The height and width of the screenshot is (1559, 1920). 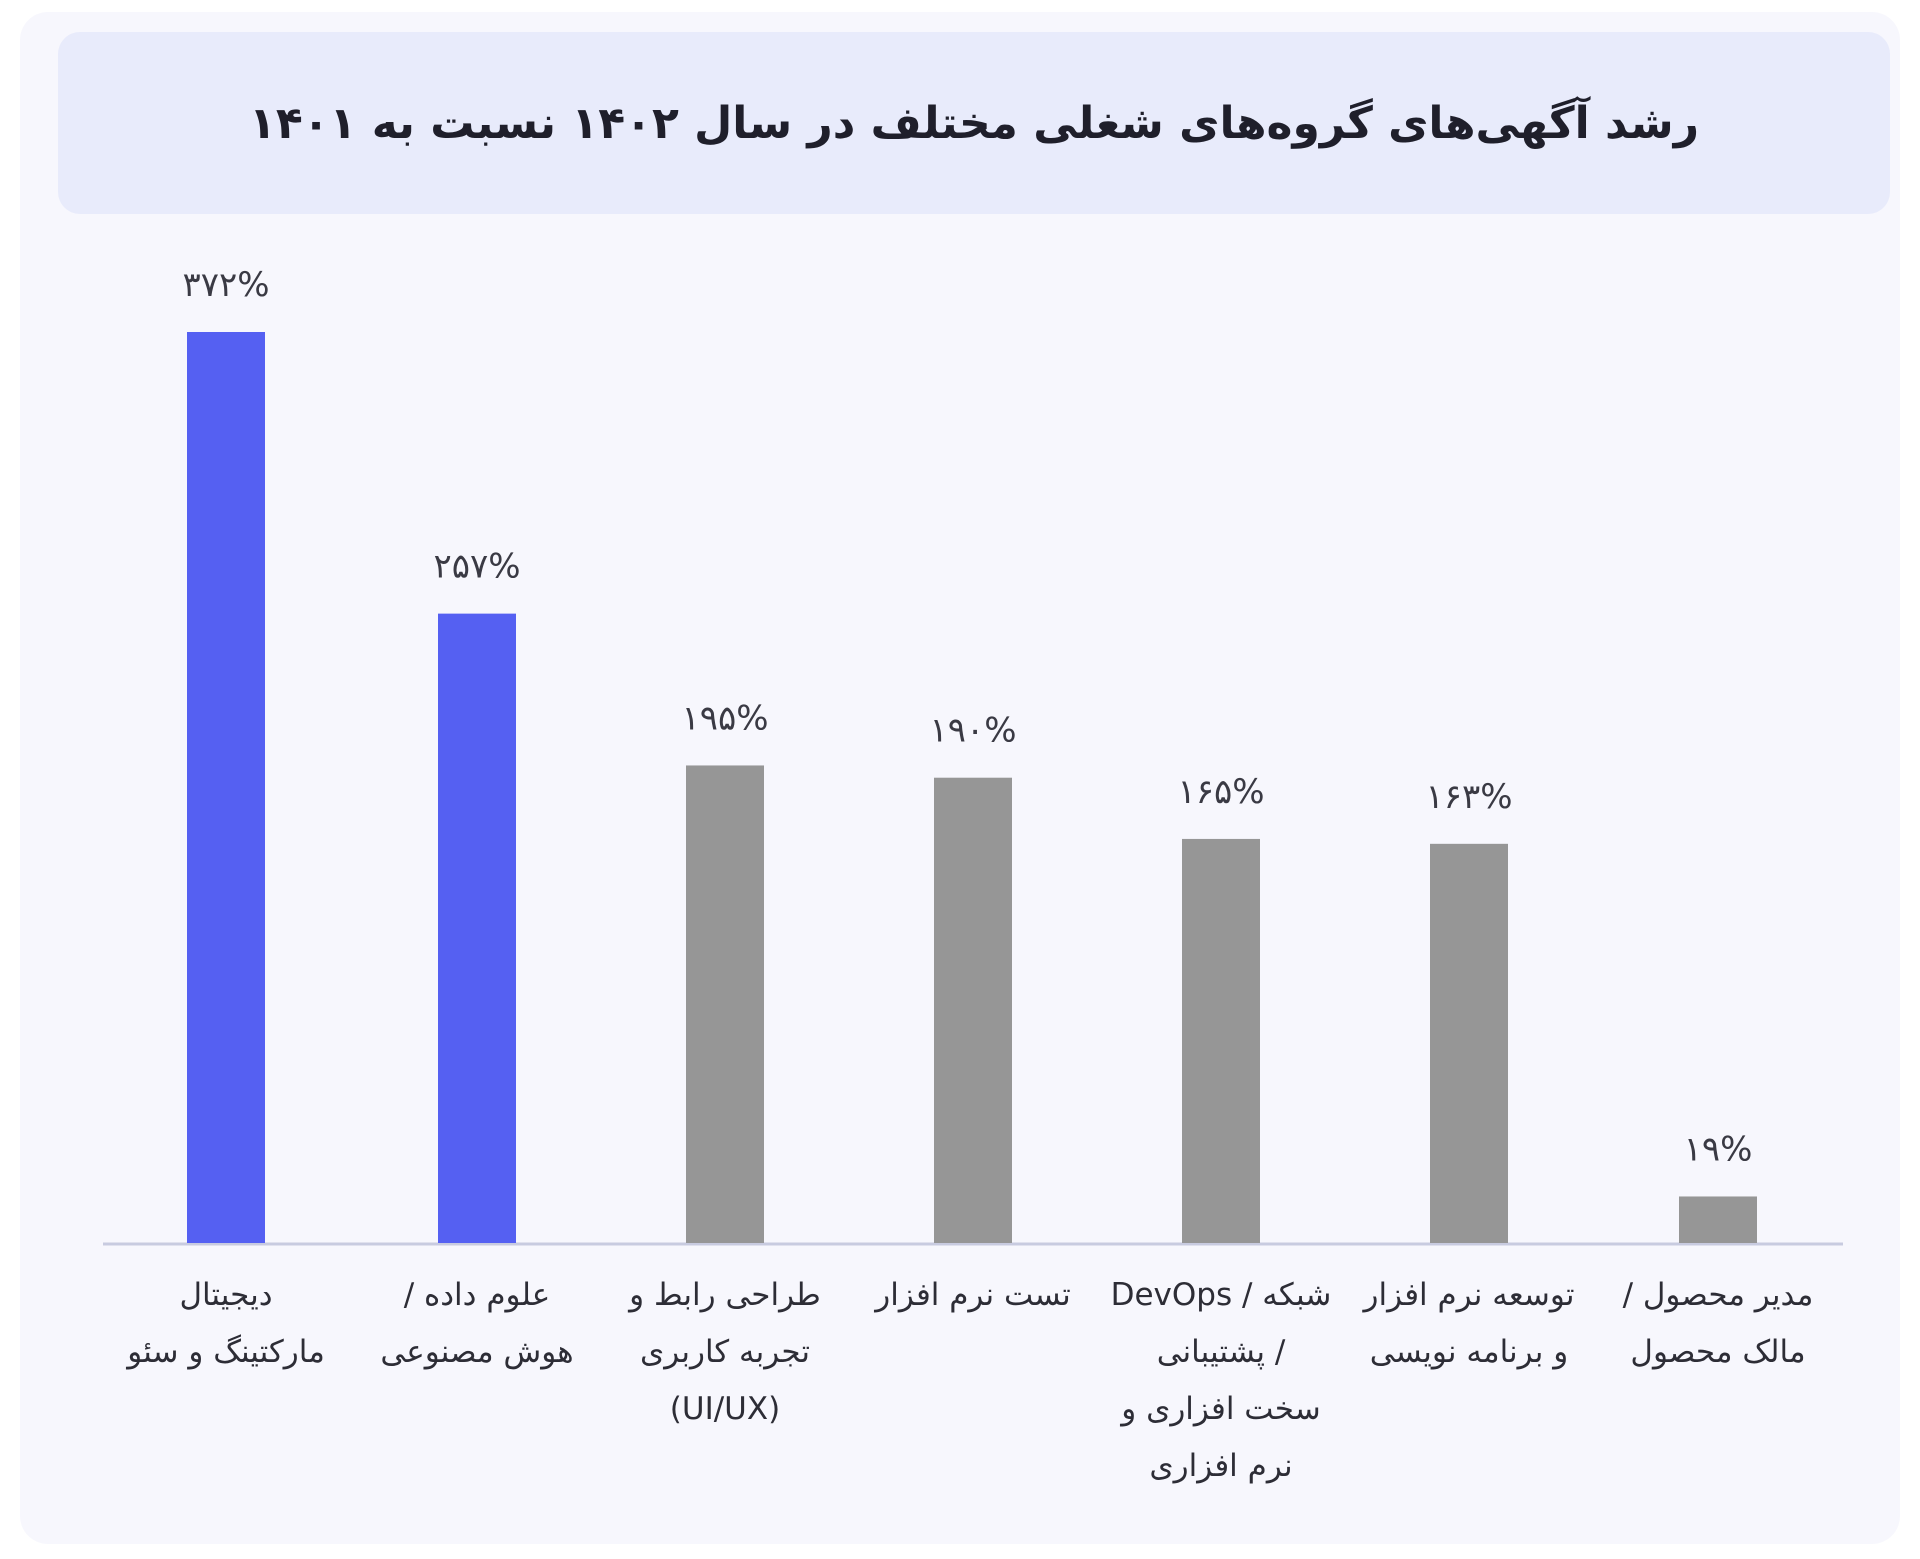 What do you see at coordinates (1221, 1352) in the screenshot?
I see `category-label-5-line-2: / پشتیبانی` at bounding box center [1221, 1352].